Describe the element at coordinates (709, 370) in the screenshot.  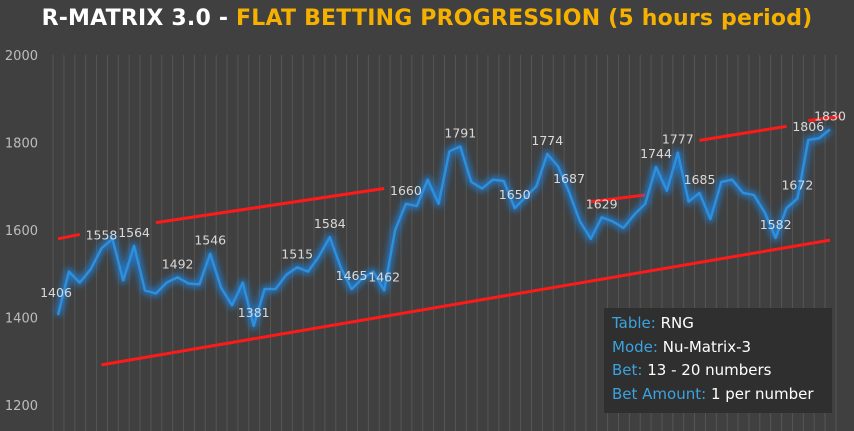
I see `info-bet-value: 13 - 20 numbers` at that location.